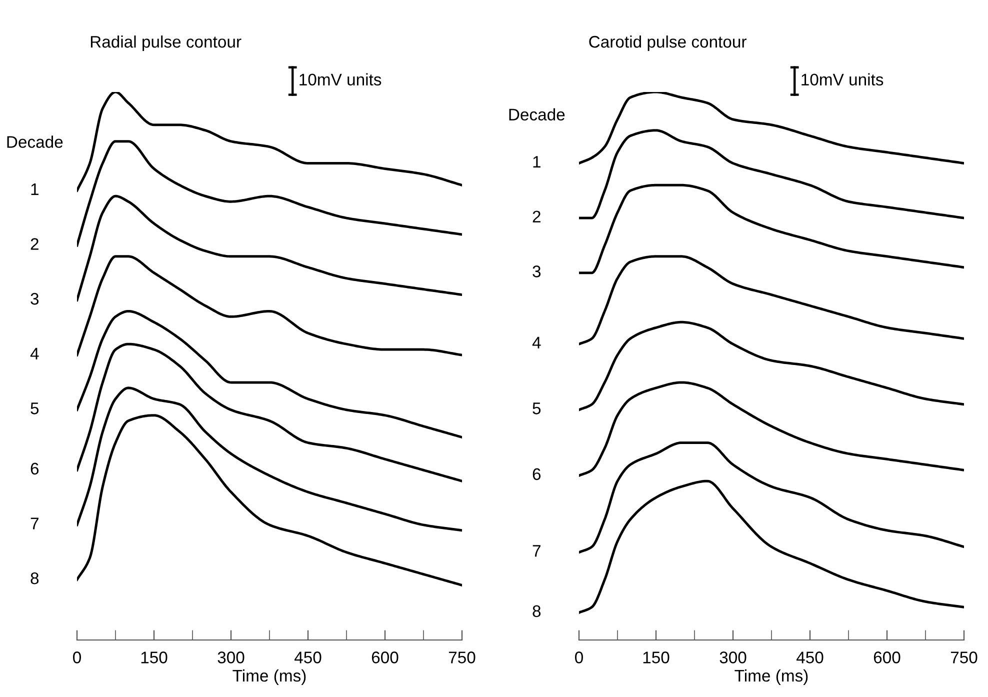 The image size is (988, 697). Describe the element at coordinates (166, 43) in the screenshot. I see `chart-title: Radial pulse contour` at that location.